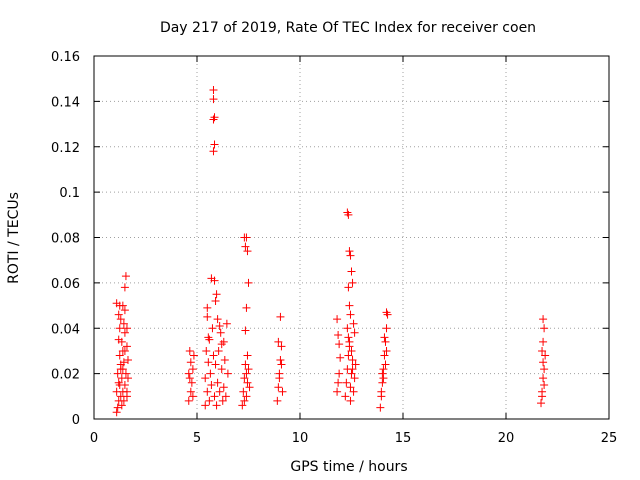  Describe the element at coordinates (65, 57) in the screenshot. I see `y-tick-label: 0.16` at that location.